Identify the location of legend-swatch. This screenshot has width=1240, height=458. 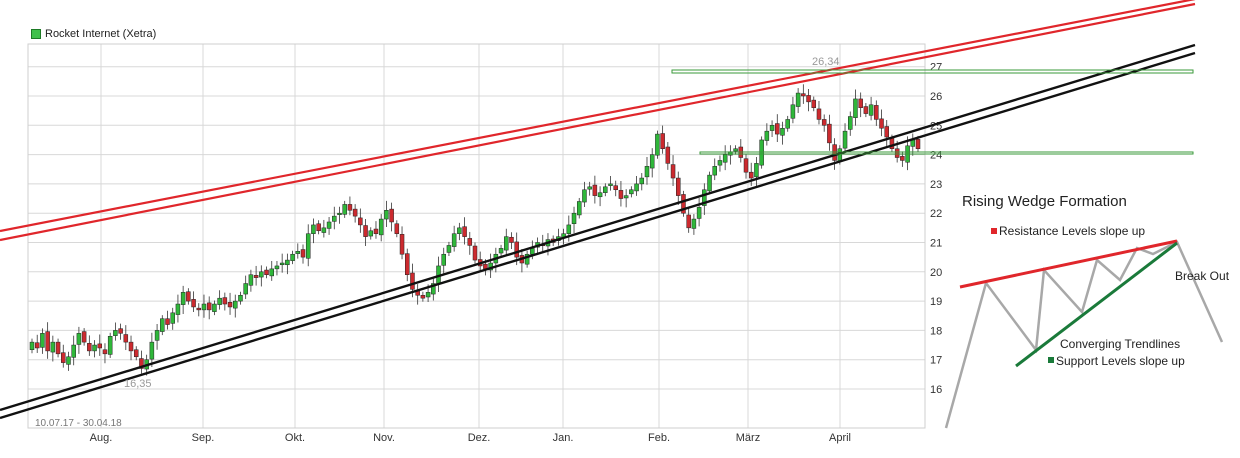
(36, 34).